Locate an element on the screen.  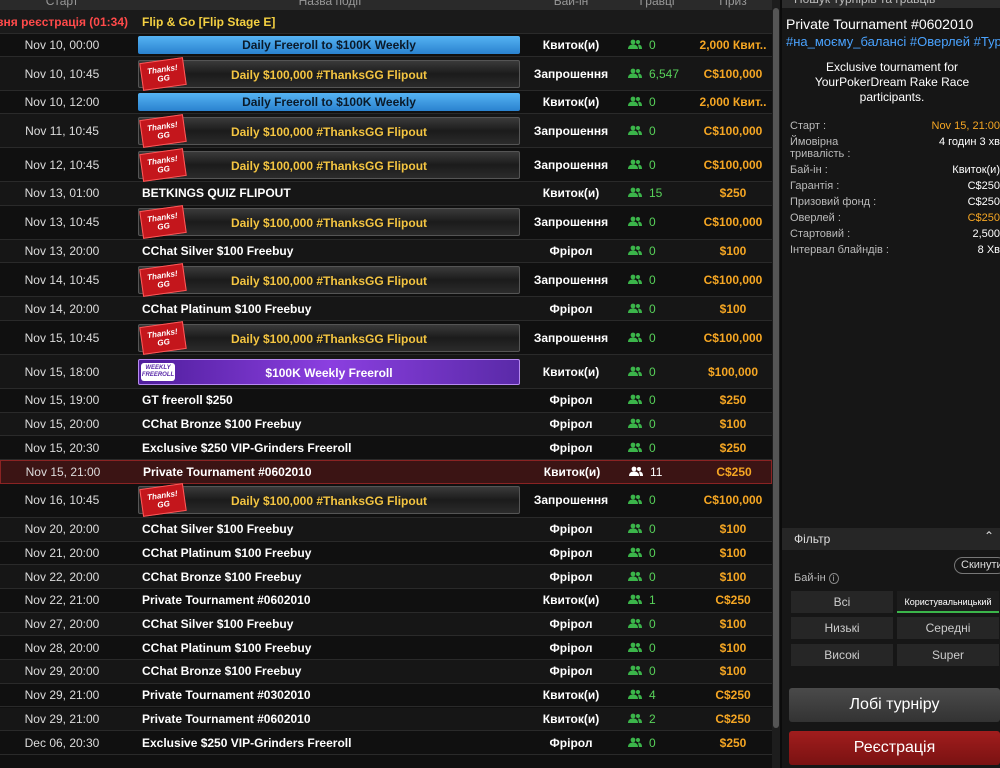
buyin-option: Середні is located at coordinates (948, 628).